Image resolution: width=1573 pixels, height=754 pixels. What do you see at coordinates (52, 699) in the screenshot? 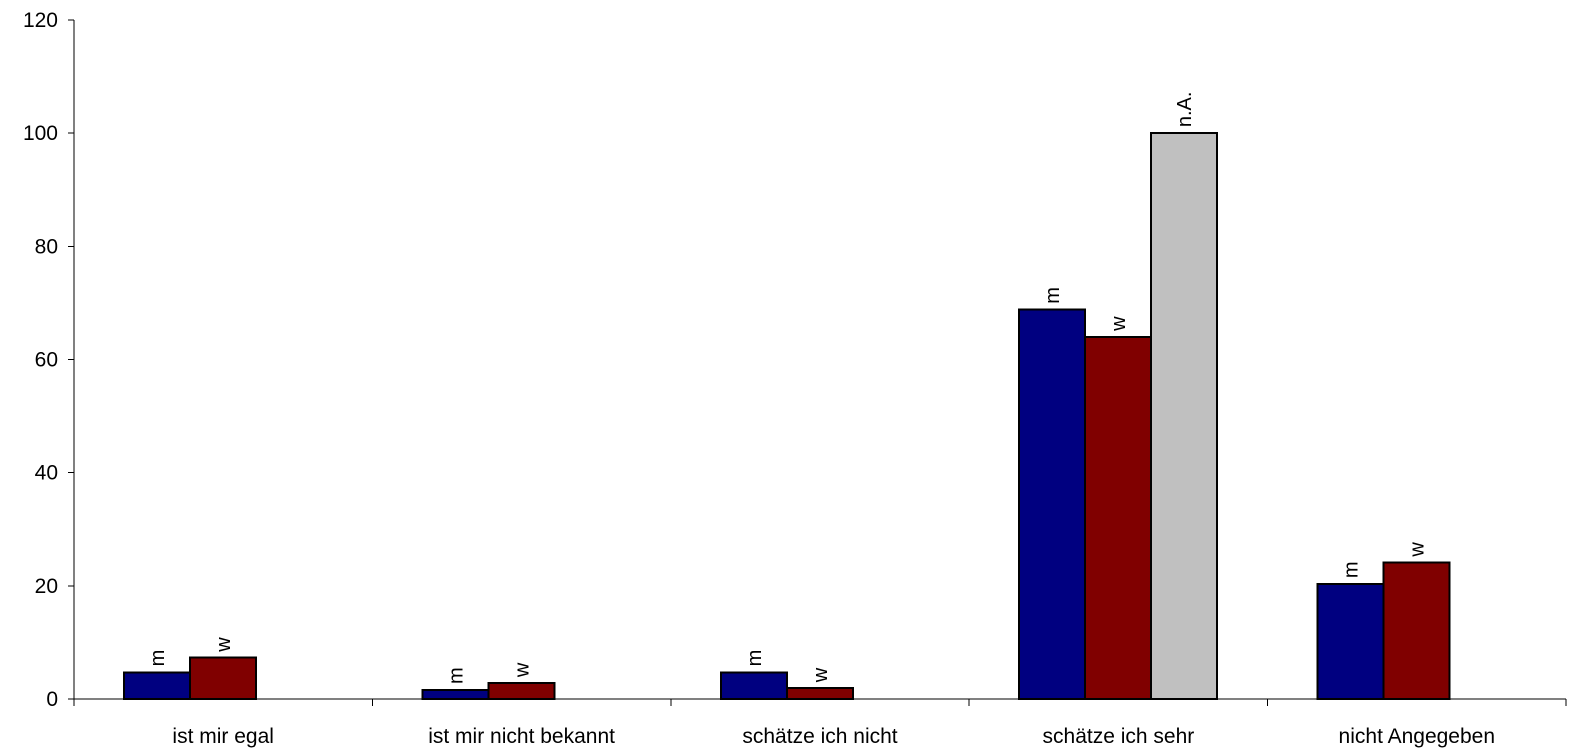
I see `y-tick-label: 0` at bounding box center [52, 699].